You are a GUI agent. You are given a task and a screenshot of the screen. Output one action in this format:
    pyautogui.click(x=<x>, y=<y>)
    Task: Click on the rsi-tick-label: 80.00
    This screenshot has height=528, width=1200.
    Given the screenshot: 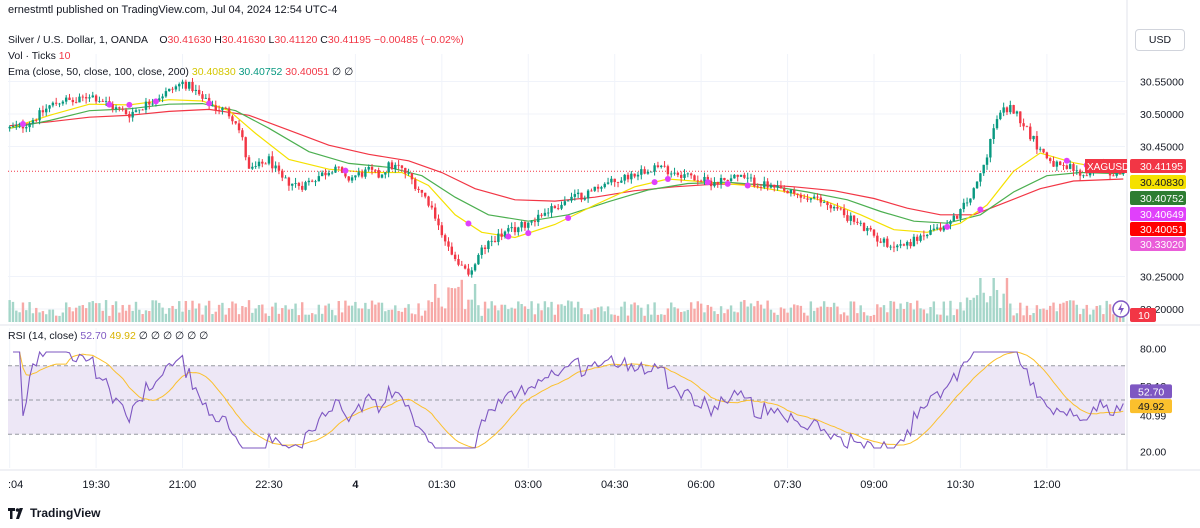 What is the action you would take?
    pyautogui.click(x=1153, y=350)
    